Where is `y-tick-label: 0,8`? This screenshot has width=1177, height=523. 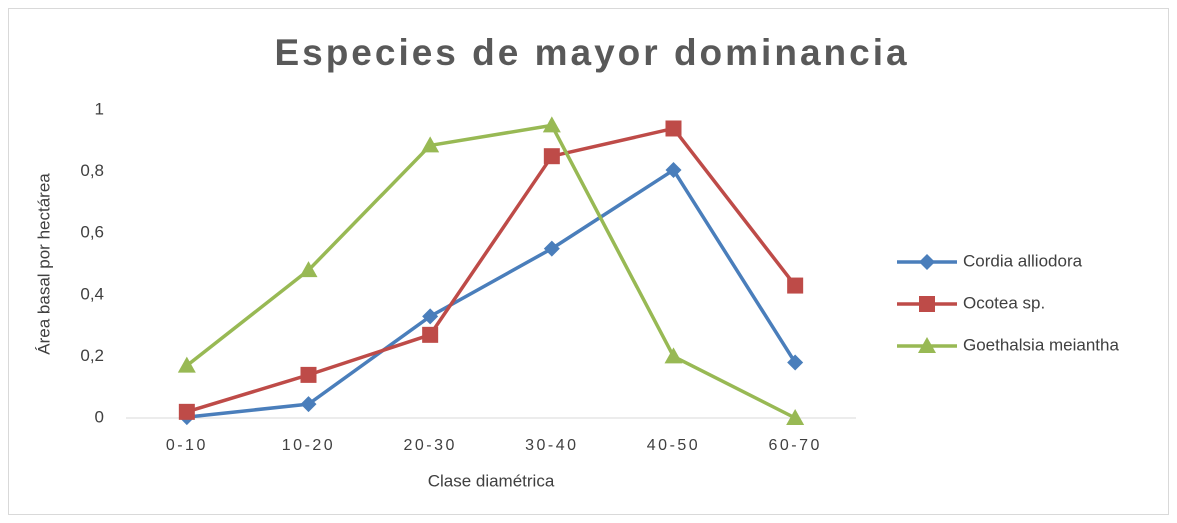
y-tick-label: 0,8 is located at coordinates (92, 170).